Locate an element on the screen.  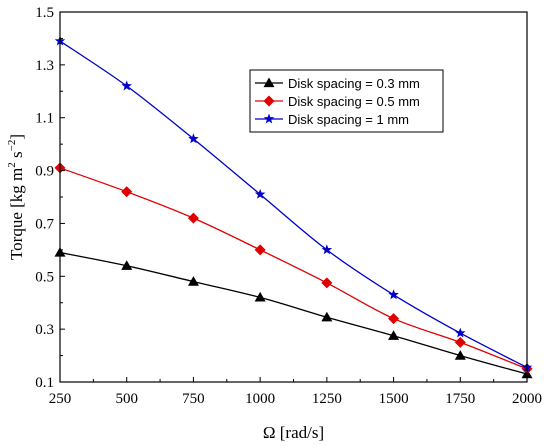
y-tick-label: 0.5 is located at coordinates (44, 277).